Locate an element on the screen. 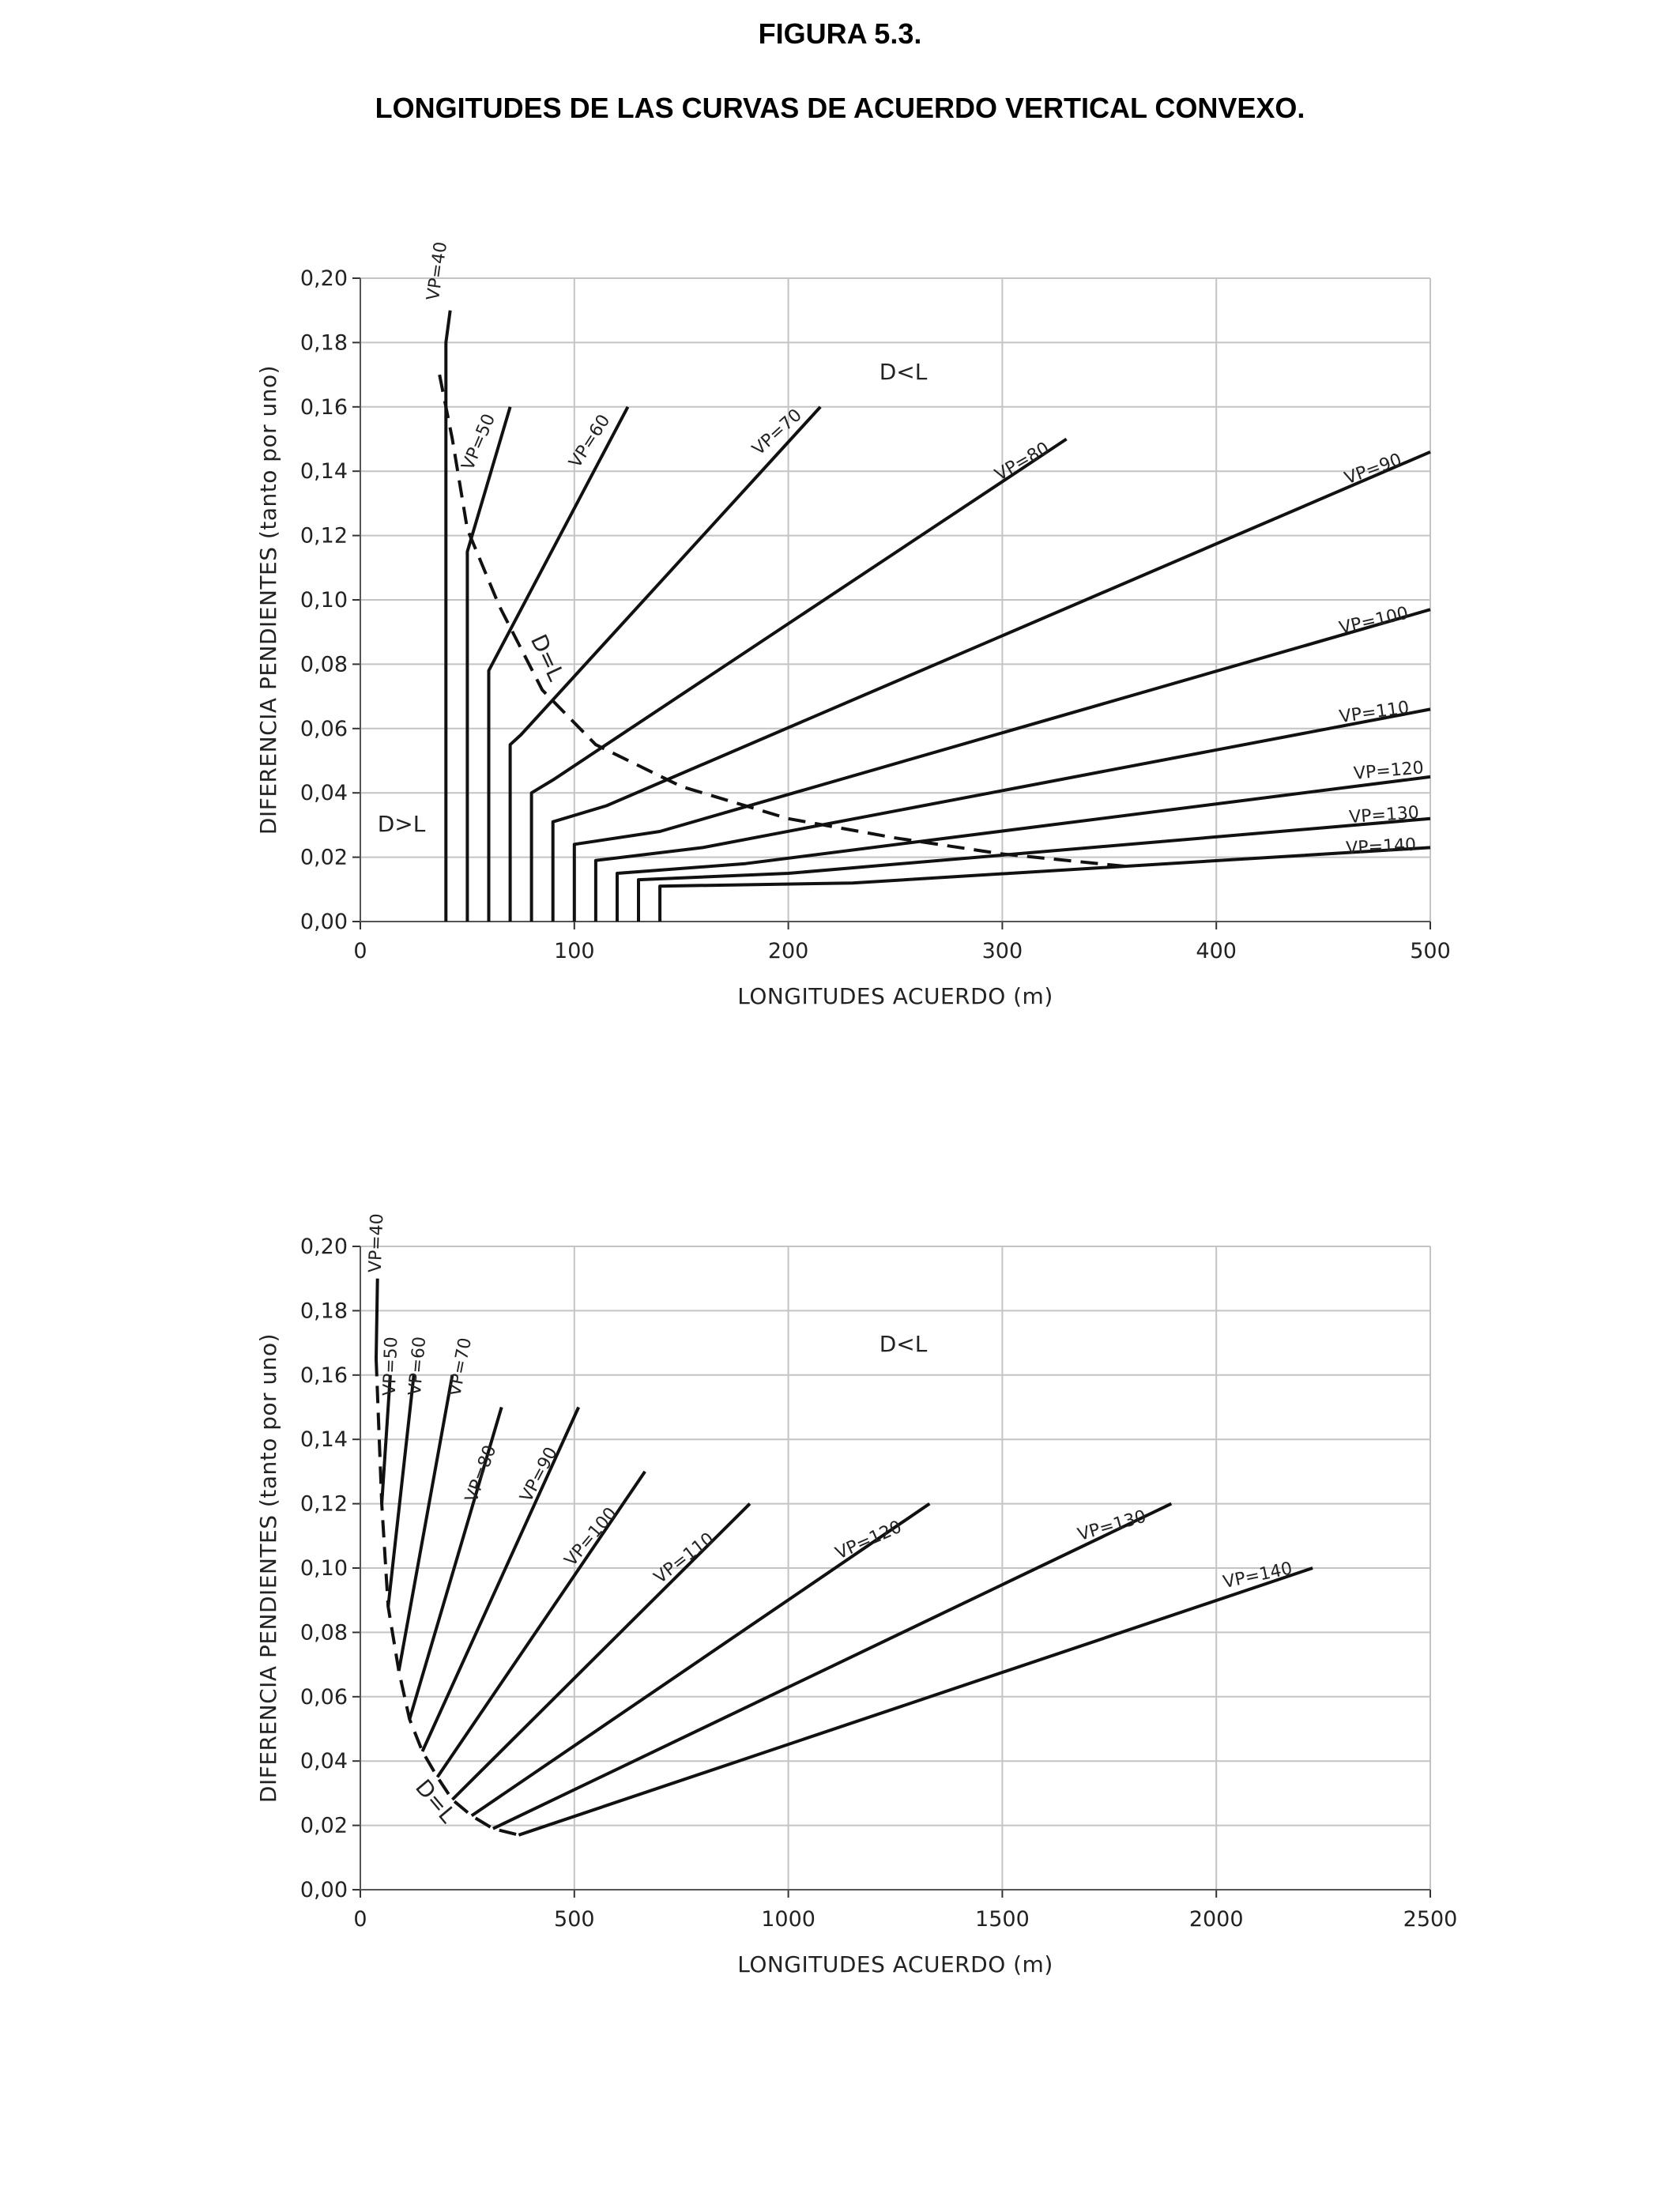  annotation-d-greater-than-l: D>L is located at coordinates (402, 824).